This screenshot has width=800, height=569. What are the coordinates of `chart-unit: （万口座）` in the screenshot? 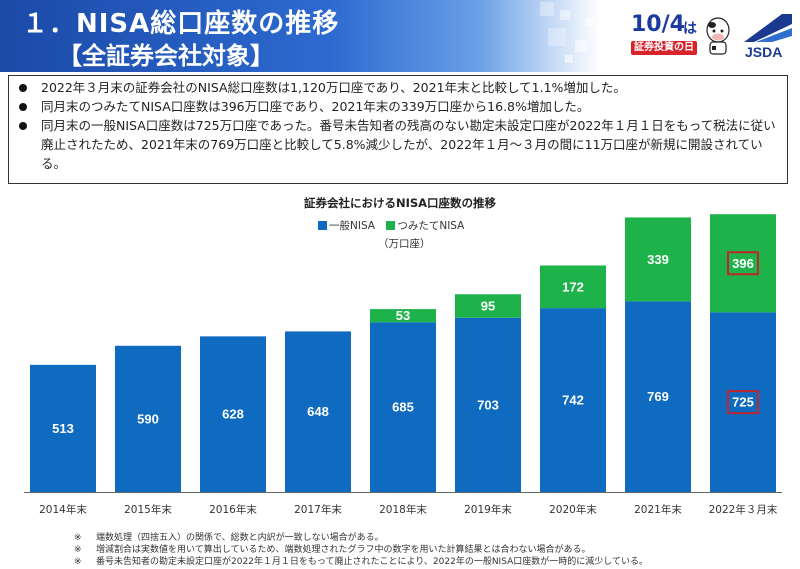 It's located at (404, 244).